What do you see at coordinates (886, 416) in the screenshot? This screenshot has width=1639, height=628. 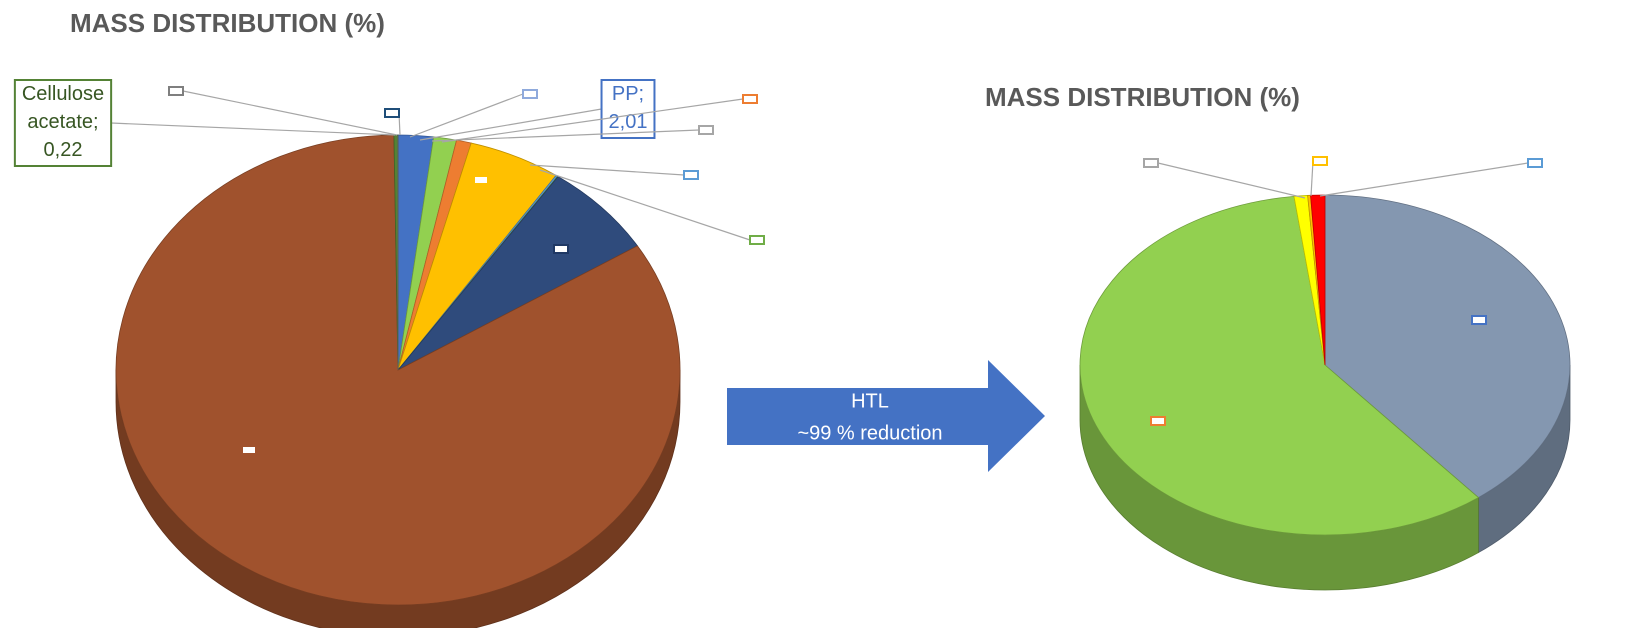 I see `arrow` at bounding box center [886, 416].